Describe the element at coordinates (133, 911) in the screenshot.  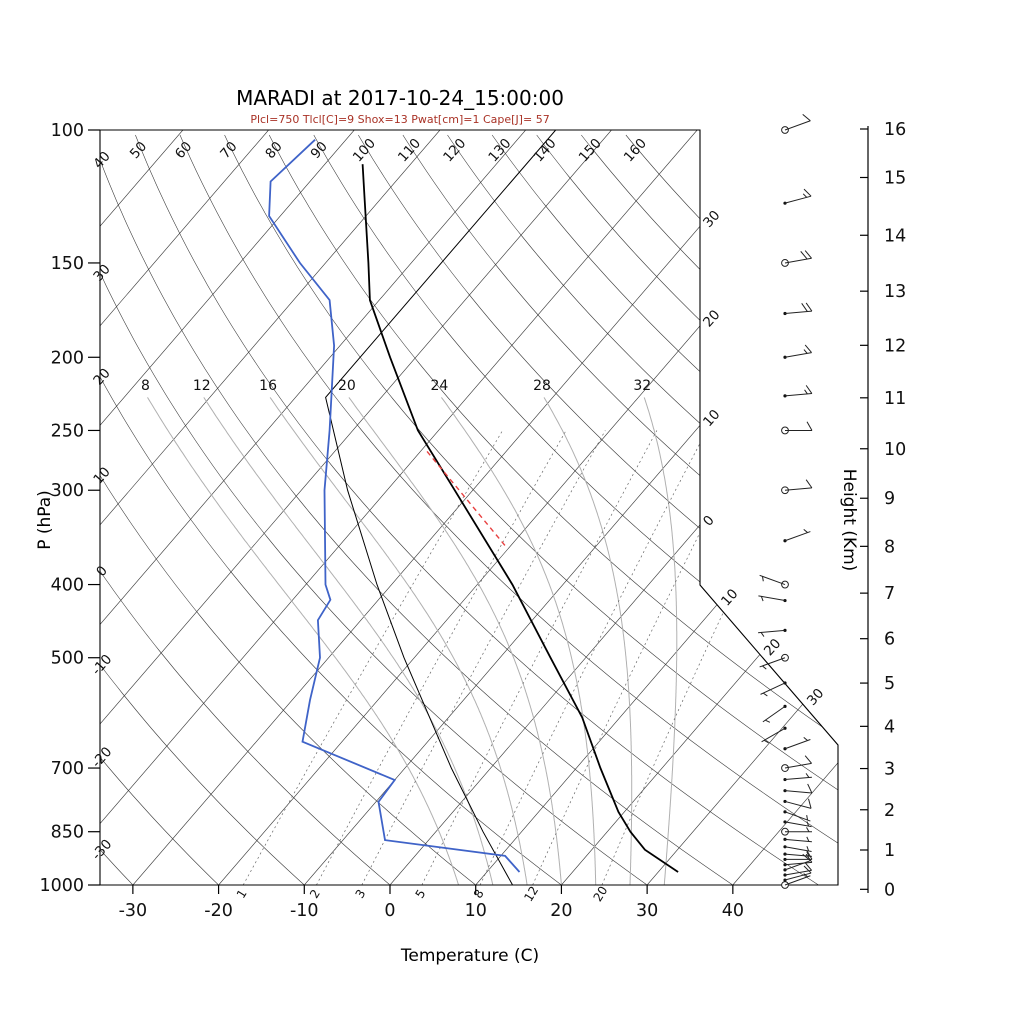
I see `temperature-tick-label: -30` at that location.